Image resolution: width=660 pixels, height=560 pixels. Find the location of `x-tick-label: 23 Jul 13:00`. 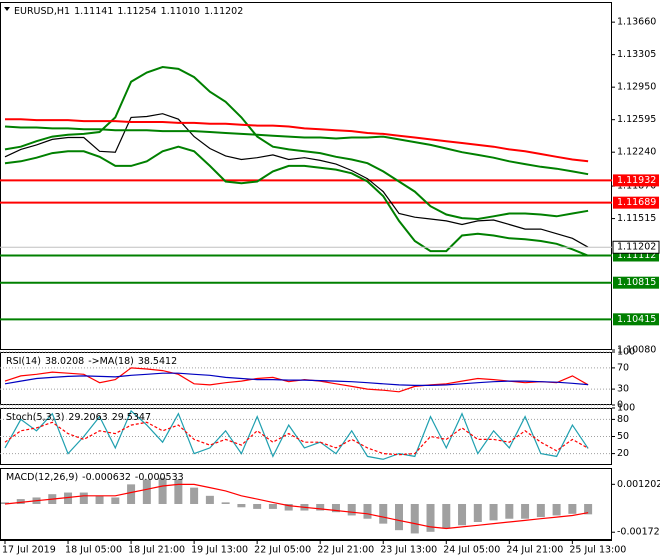

x-tick-label: 23 Jul 13:00 is located at coordinates (408, 550).